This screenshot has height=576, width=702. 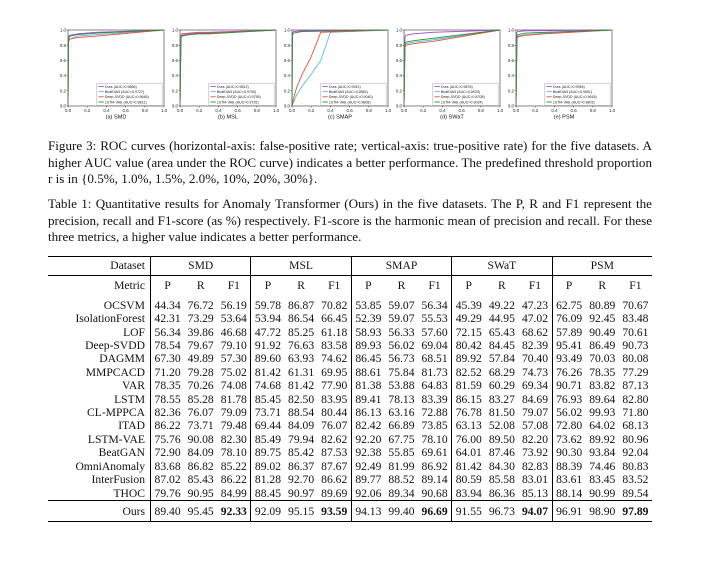 I want to click on cell-value: 84.09, so click(x=200, y=453).